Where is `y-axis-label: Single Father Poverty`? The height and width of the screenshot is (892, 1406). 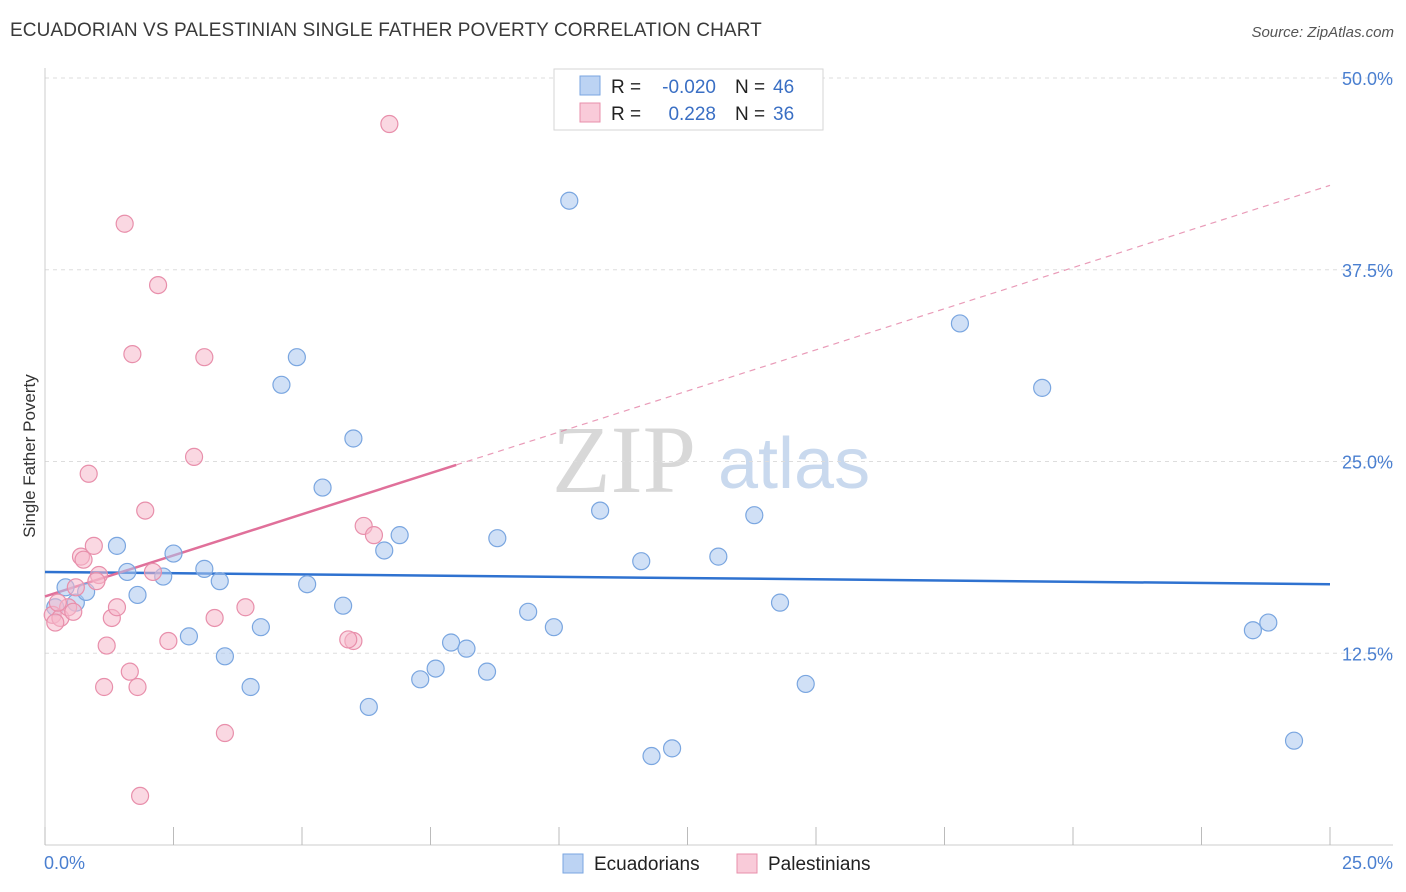
y-axis-label: Single Father Poverty is located at coordinates (29, 456).